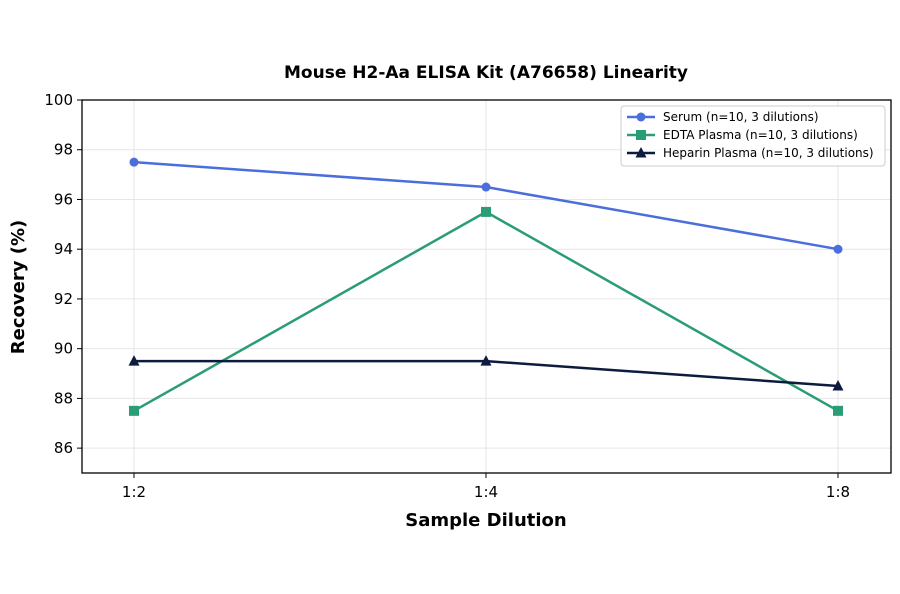 This screenshot has height=594, width=900. What do you see at coordinates (63, 199) in the screenshot?
I see `y-tick-label: 96` at bounding box center [63, 199].